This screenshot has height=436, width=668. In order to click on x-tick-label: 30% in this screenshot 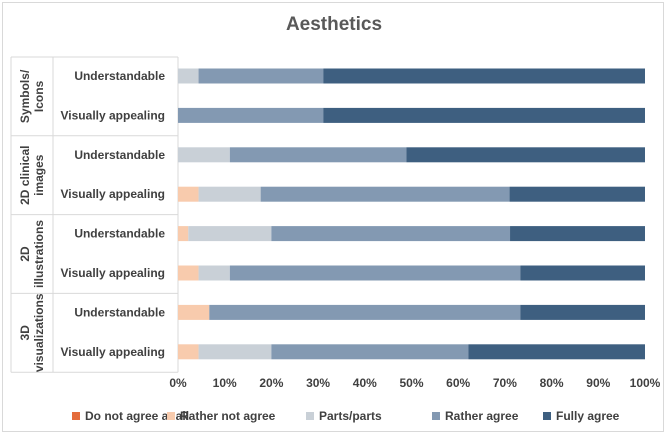, I will do `click(318, 383)`.